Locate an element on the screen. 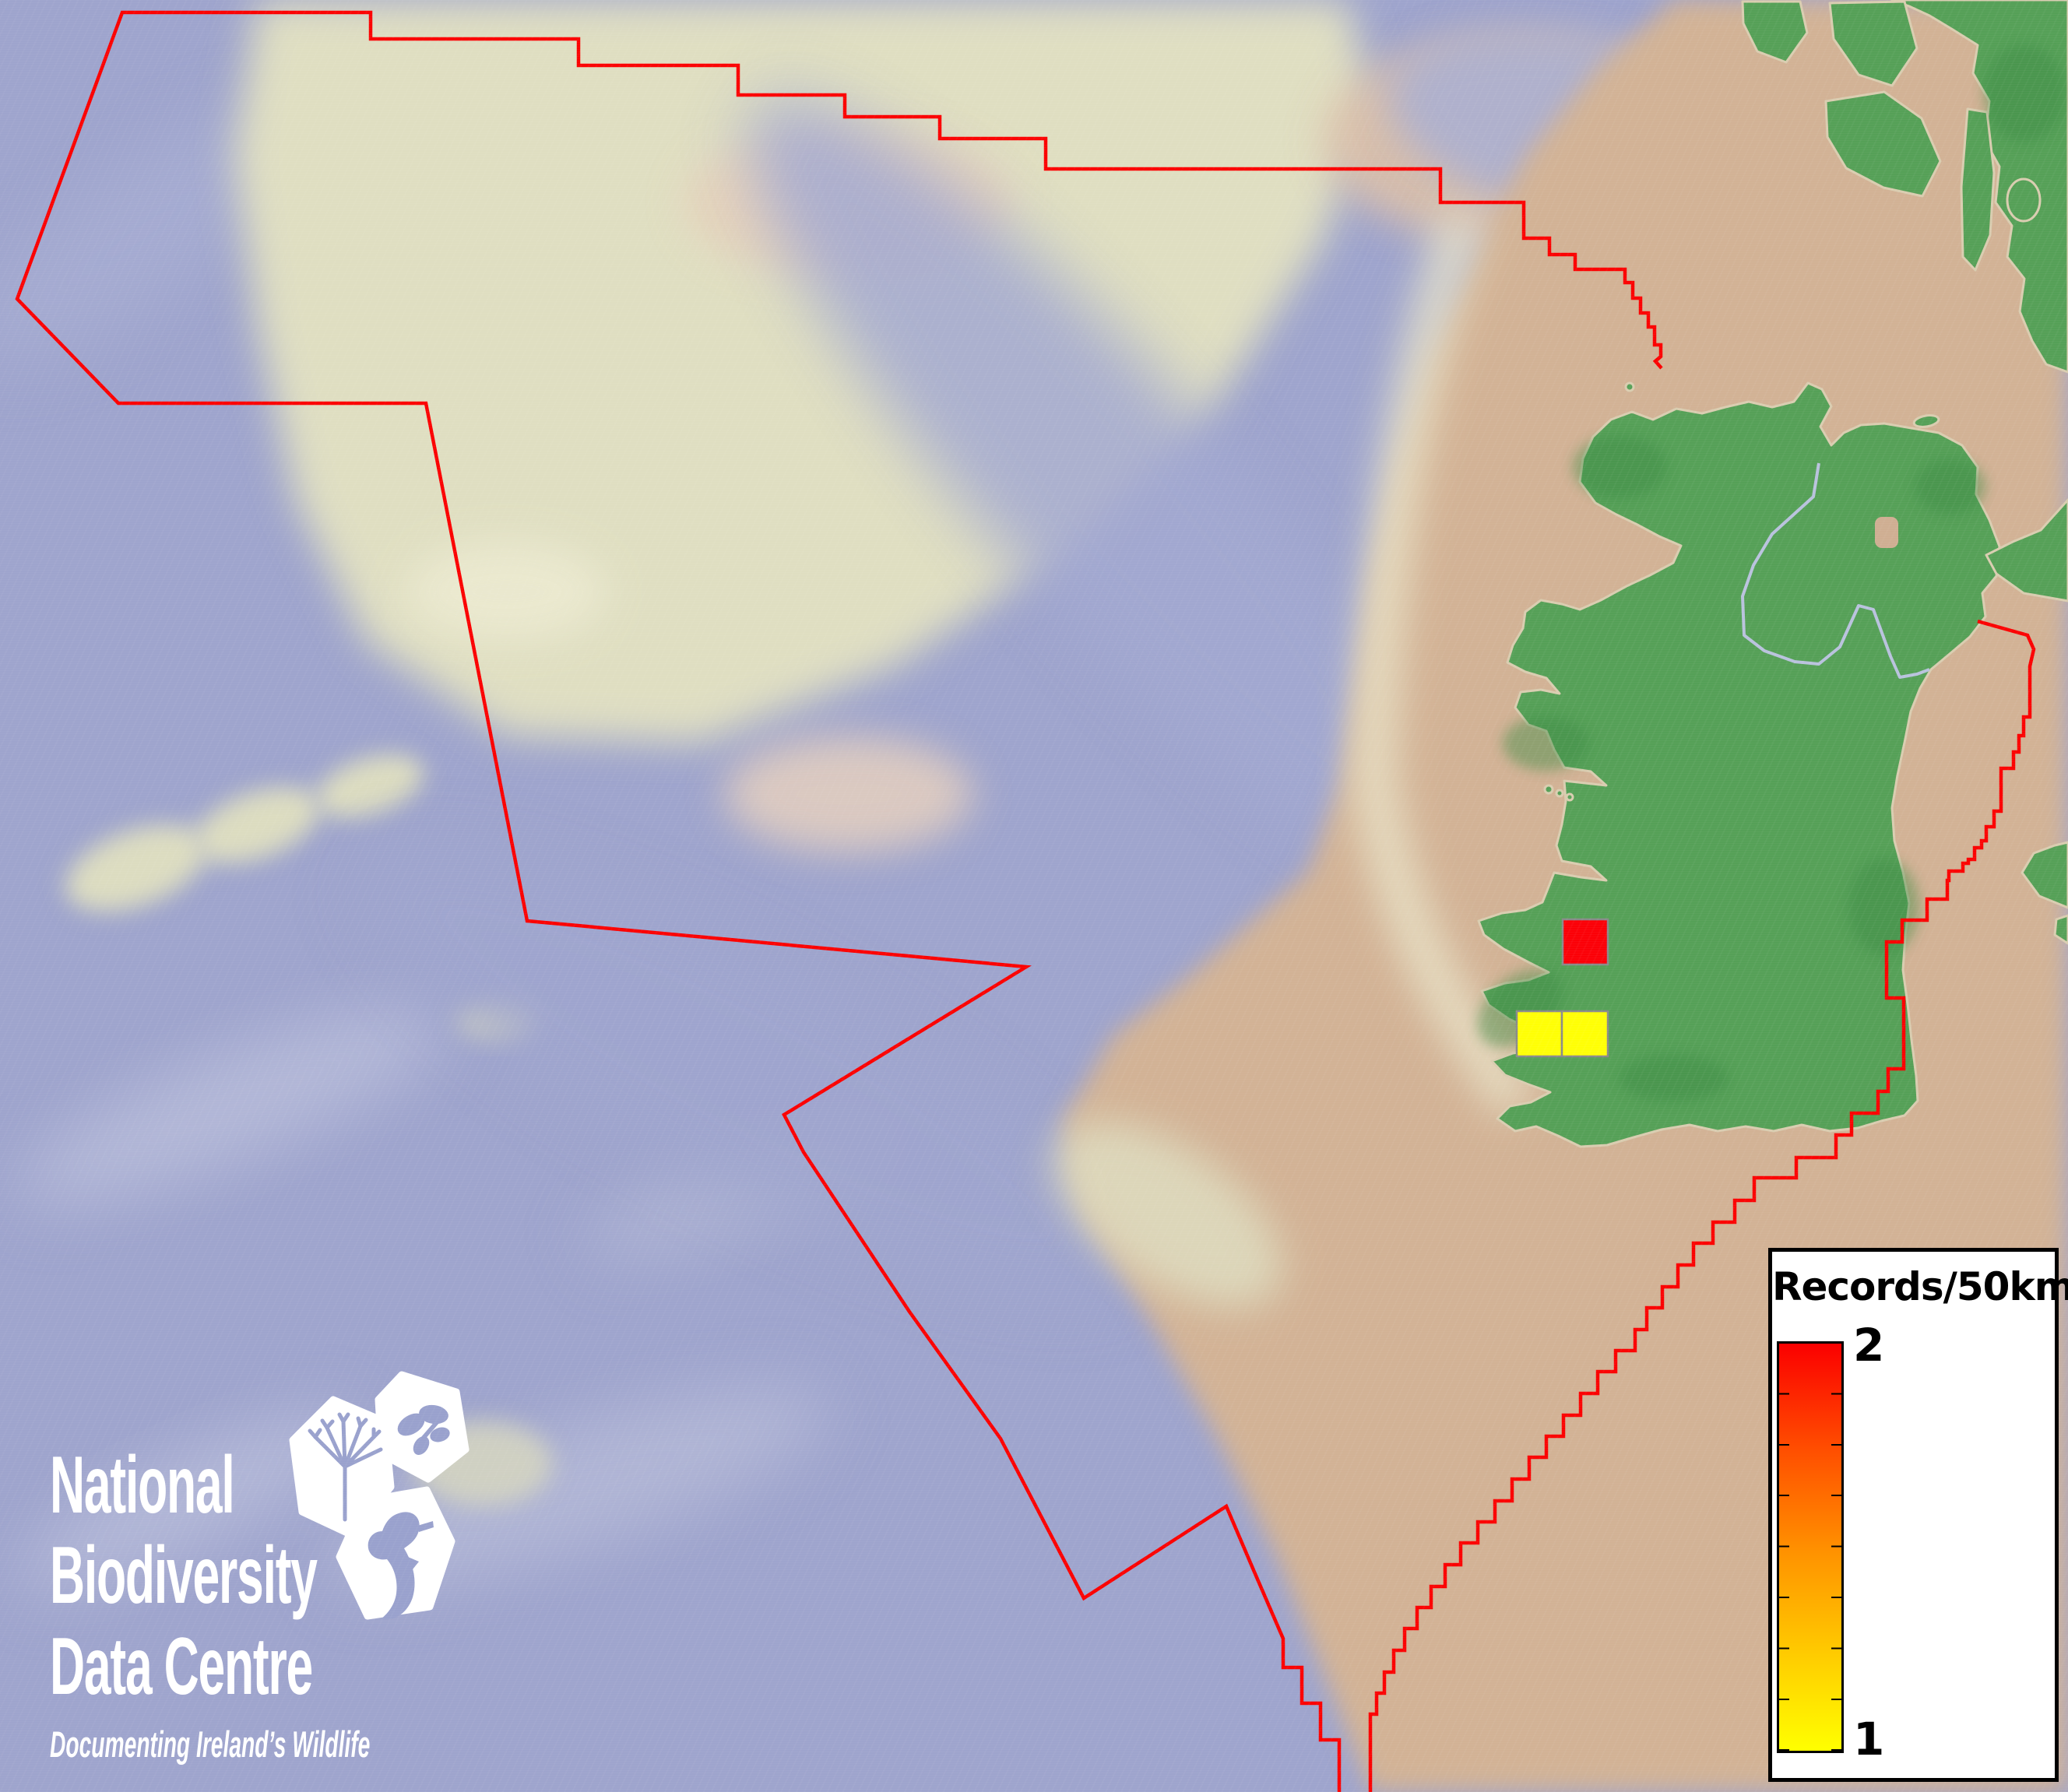  rathlin-island is located at coordinates (1926, 421).